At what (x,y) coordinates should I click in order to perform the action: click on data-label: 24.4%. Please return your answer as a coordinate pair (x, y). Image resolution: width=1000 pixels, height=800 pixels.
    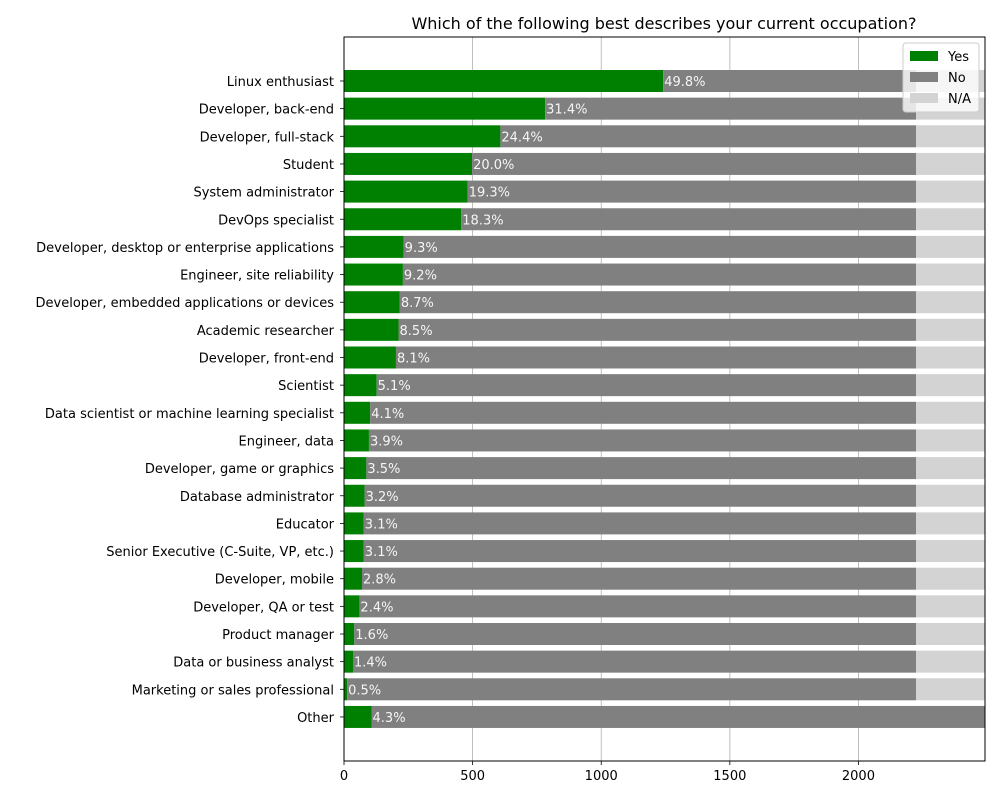
    Looking at the image, I should click on (521, 137).